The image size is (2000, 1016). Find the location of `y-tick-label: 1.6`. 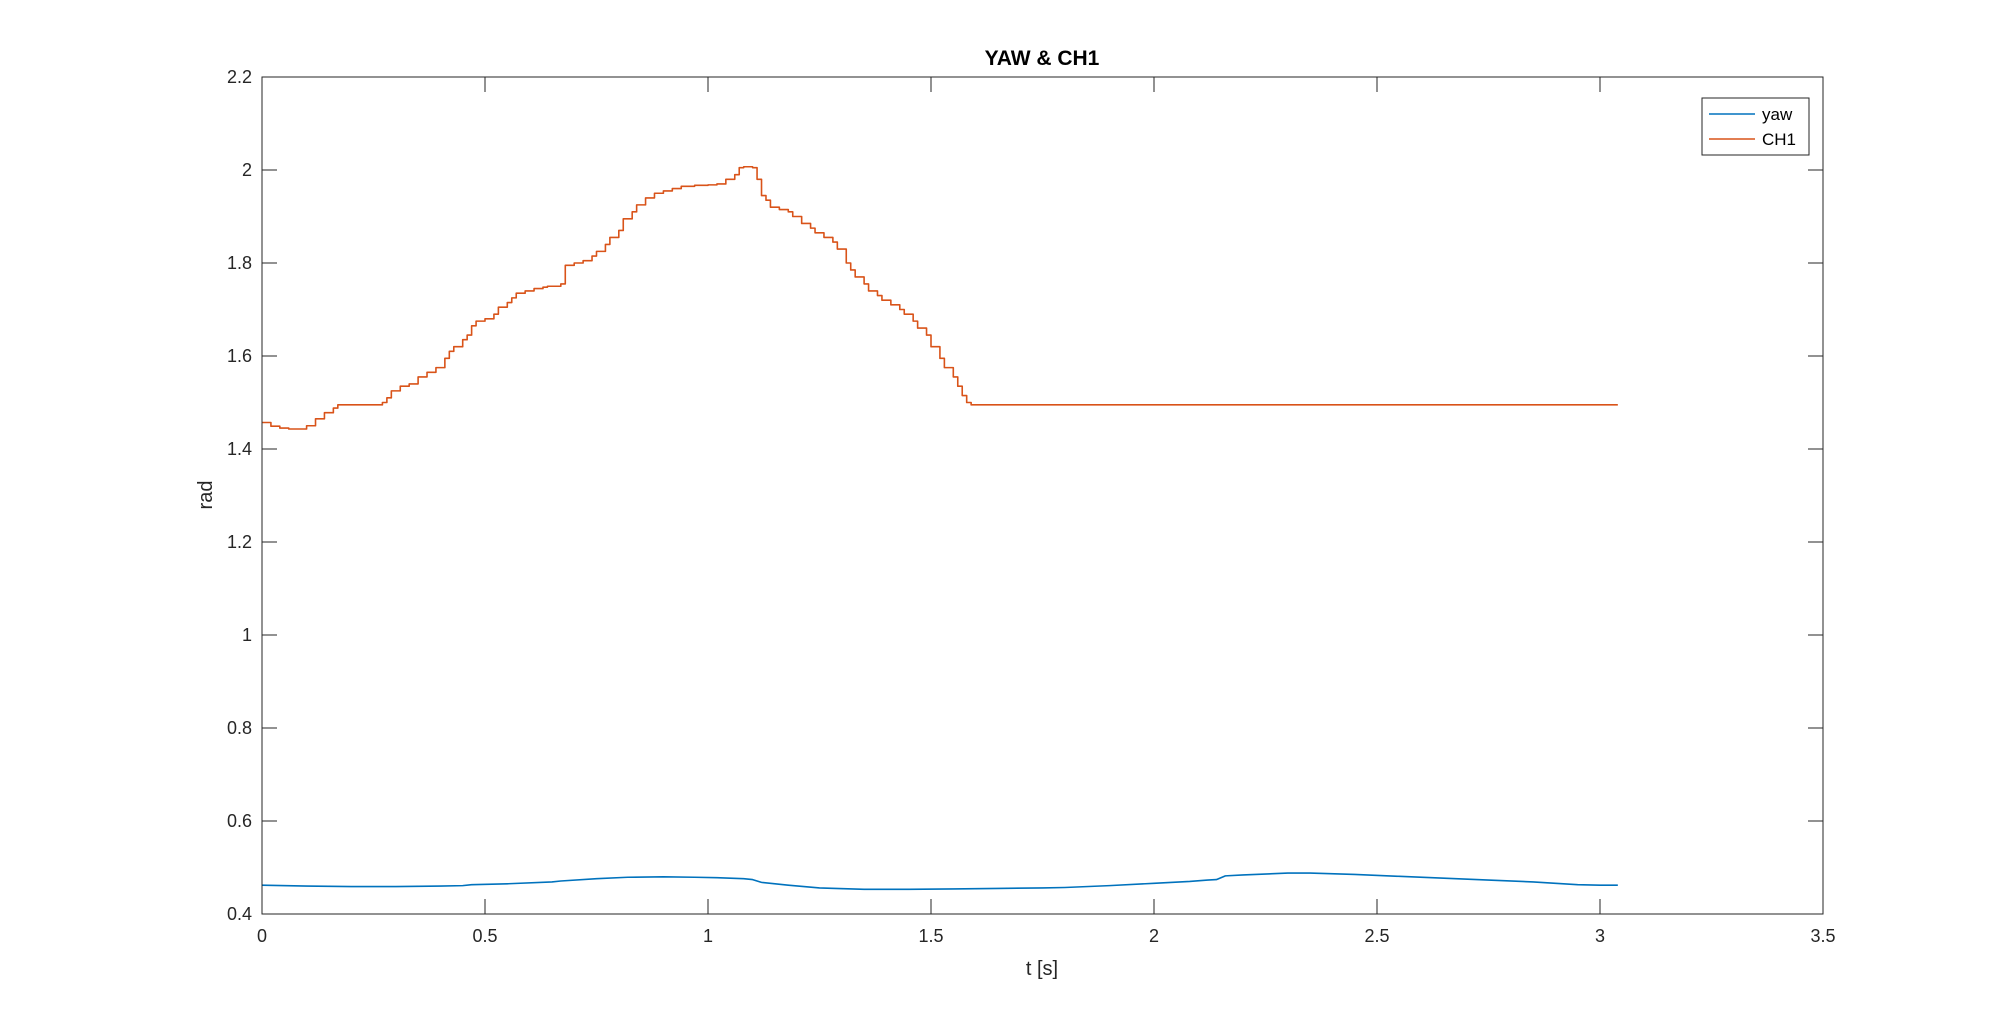

y-tick-label: 1.6 is located at coordinates (239, 356).